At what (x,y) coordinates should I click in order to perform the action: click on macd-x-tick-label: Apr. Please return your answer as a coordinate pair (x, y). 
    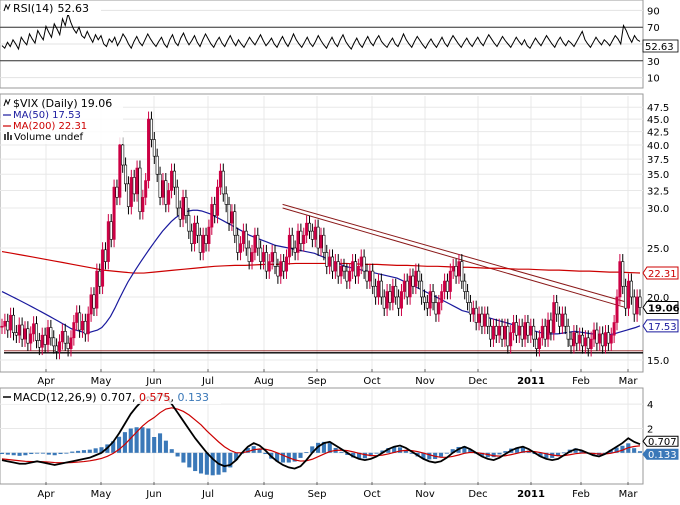
    Looking at the image, I should click on (46, 494).